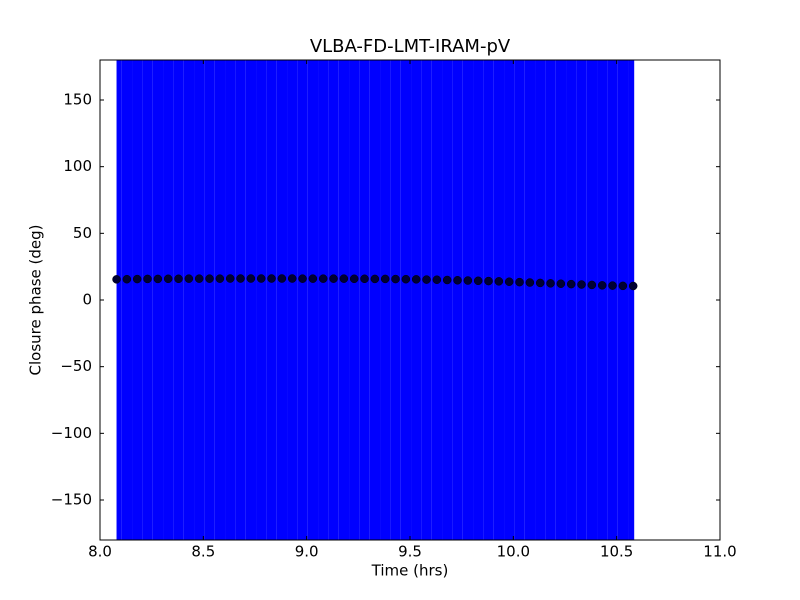  I want to click on y-tick-label: 100, so click(77, 166).